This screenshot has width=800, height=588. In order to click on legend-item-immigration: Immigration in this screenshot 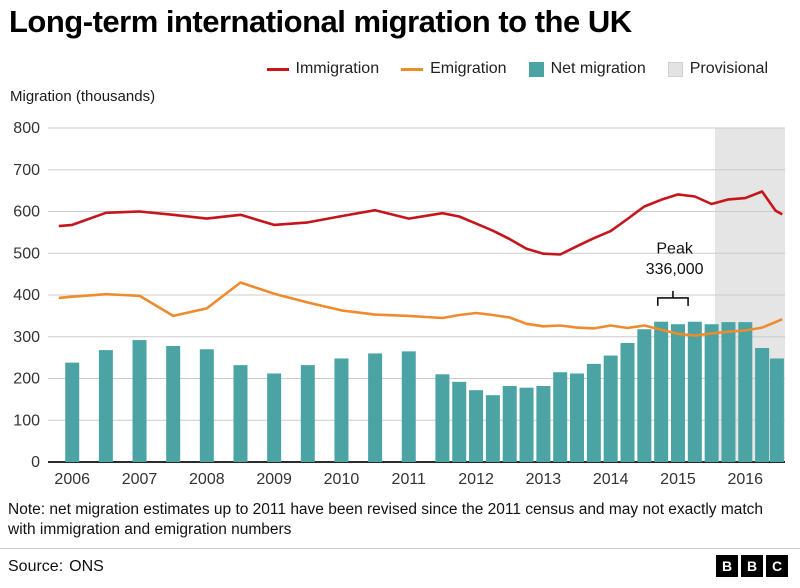, I will do `click(323, 69)`.